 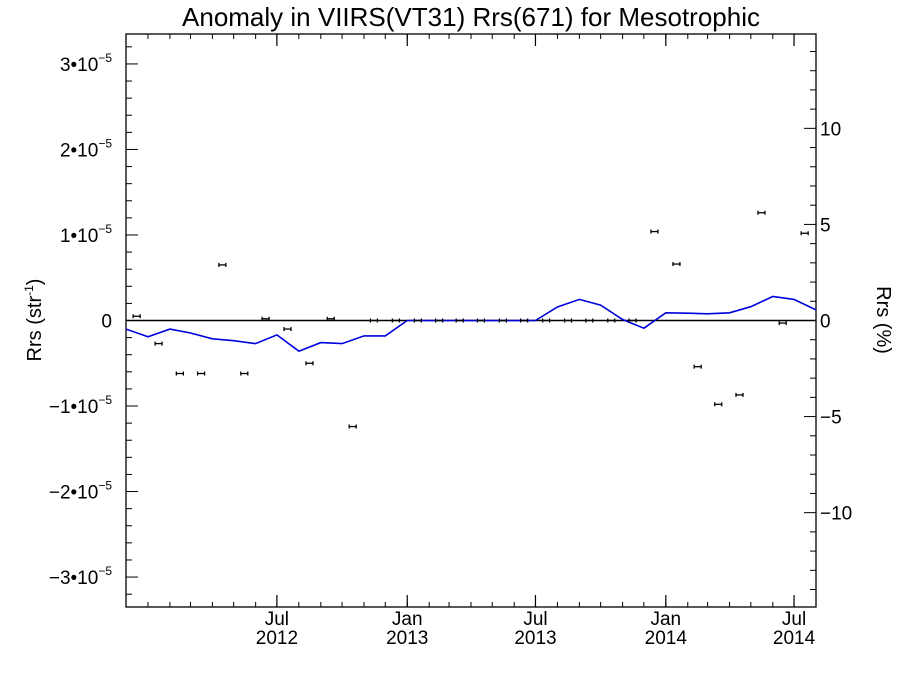 I want to click on y-axis-label: Rrs (str-1), so click(x=34, y=320).